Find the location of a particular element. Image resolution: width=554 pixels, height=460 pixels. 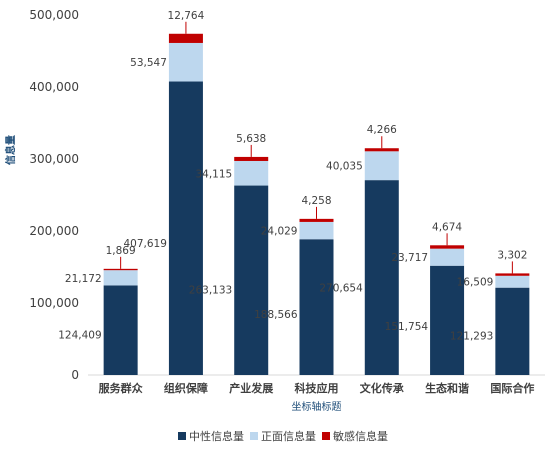

data-label: 16,509 is located at coordinates (475, 283).